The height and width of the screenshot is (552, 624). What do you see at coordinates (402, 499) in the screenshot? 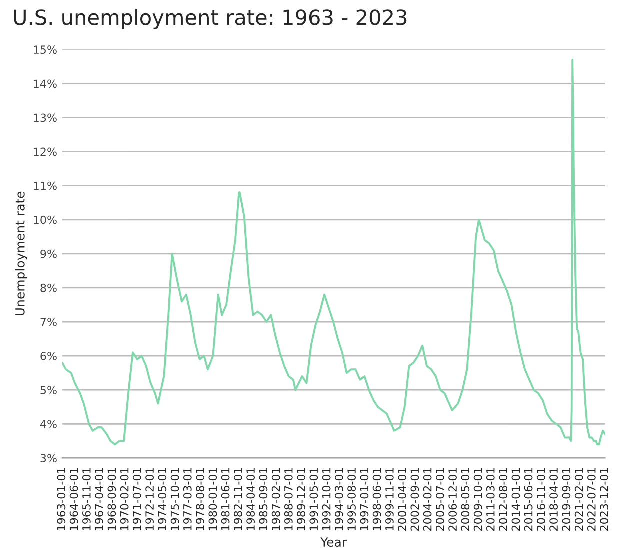
I see `x-tick-label: 2001-04-01` at bounding box center [402, 499].